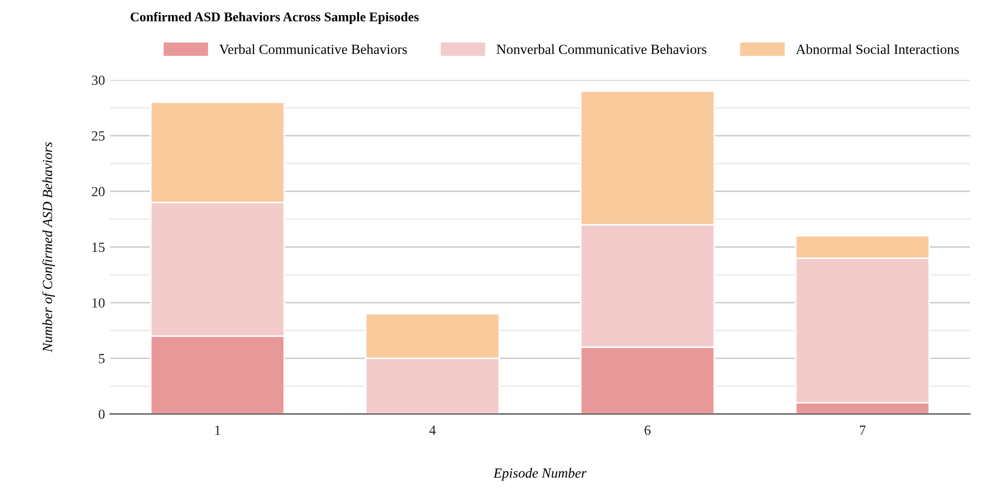 The height and width of the screenshot is (489, 985). What do you see at coordinates (313, 49) in the screenshot?
I see `legend-label: Verbal Communicative Behaviors` at bounding box center [313, 49].